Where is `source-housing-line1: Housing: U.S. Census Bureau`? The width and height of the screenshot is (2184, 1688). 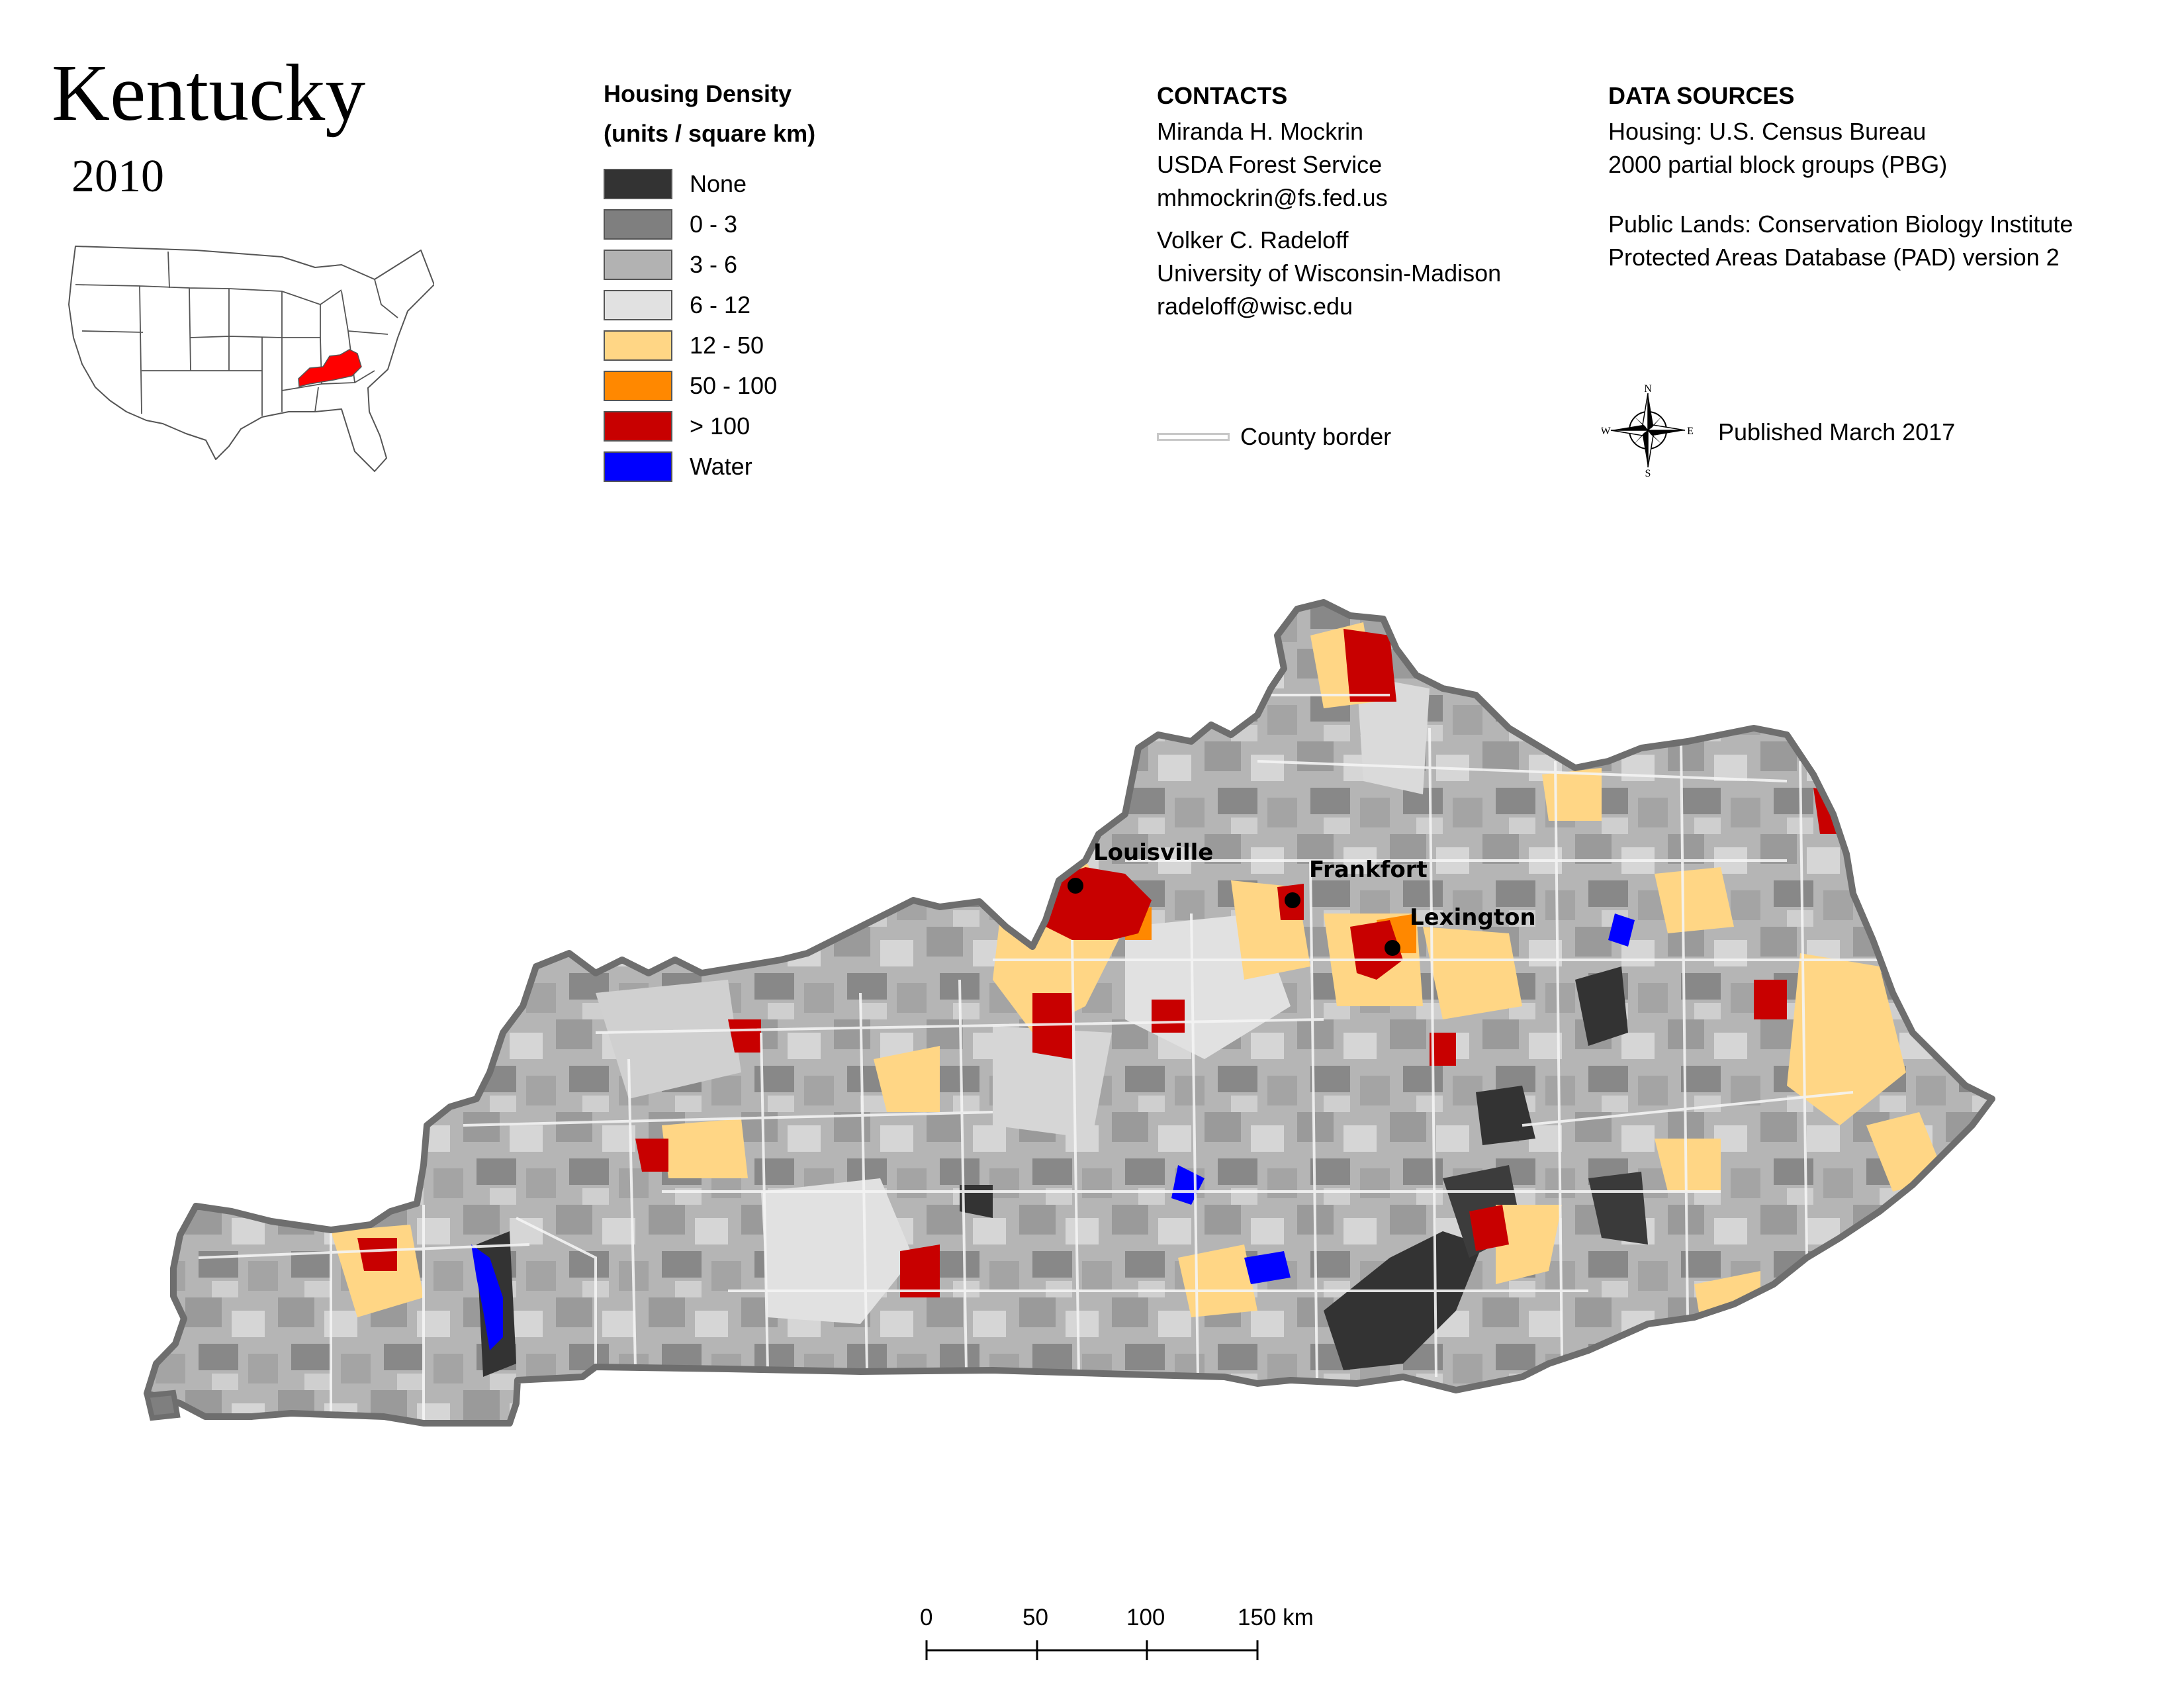 source-housing-line1: Housing: U.S. Census Bureau is located at coordinates (1767, 131).